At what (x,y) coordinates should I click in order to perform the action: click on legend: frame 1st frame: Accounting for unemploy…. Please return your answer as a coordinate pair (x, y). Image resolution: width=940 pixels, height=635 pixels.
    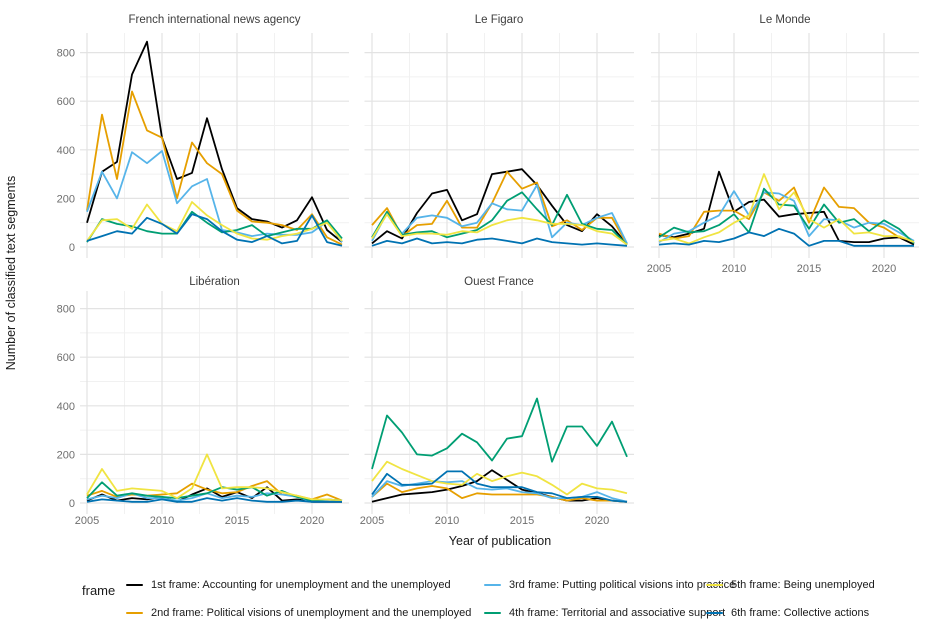
    Looking at the image, I should click on (470, 600).